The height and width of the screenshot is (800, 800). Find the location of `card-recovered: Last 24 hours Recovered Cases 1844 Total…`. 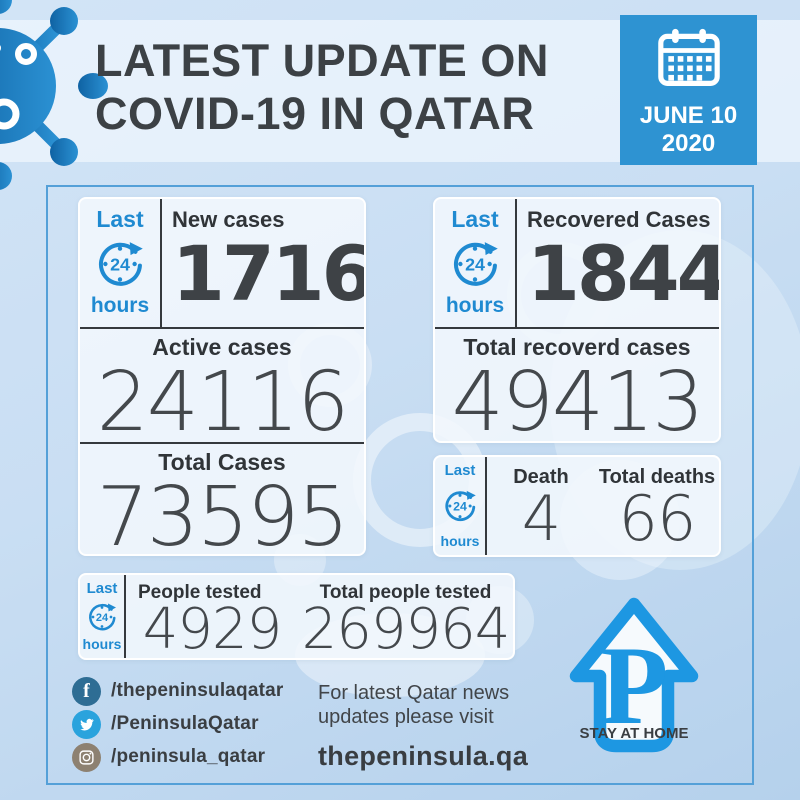

card-recovered: Last 24 hours Recovered Cases 1844 Total… is located at coordinates (577, 320).